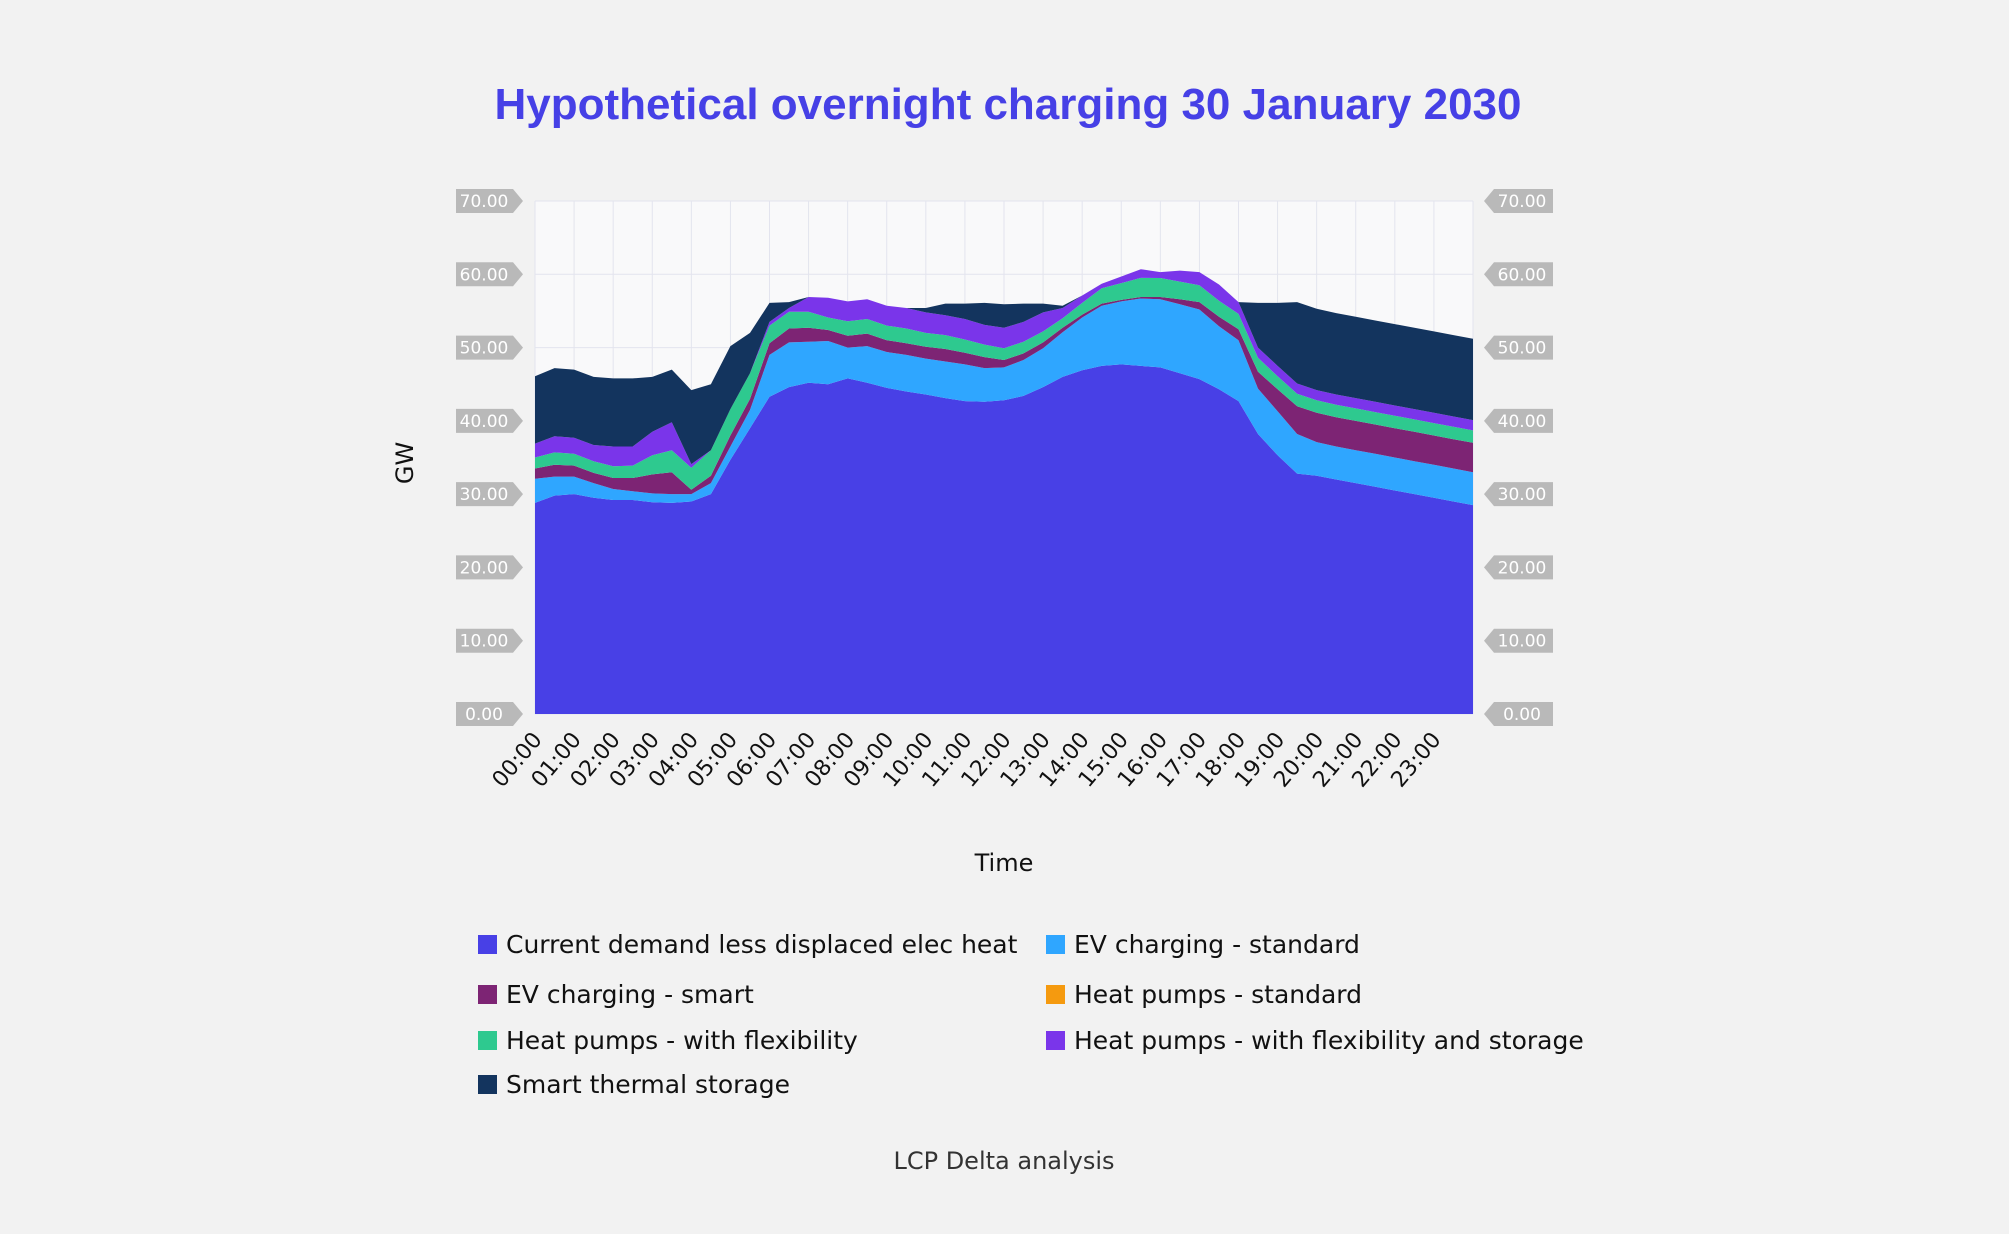  I want to click on legend-label: Current demand less displaced elec heat, so click(762, 944).